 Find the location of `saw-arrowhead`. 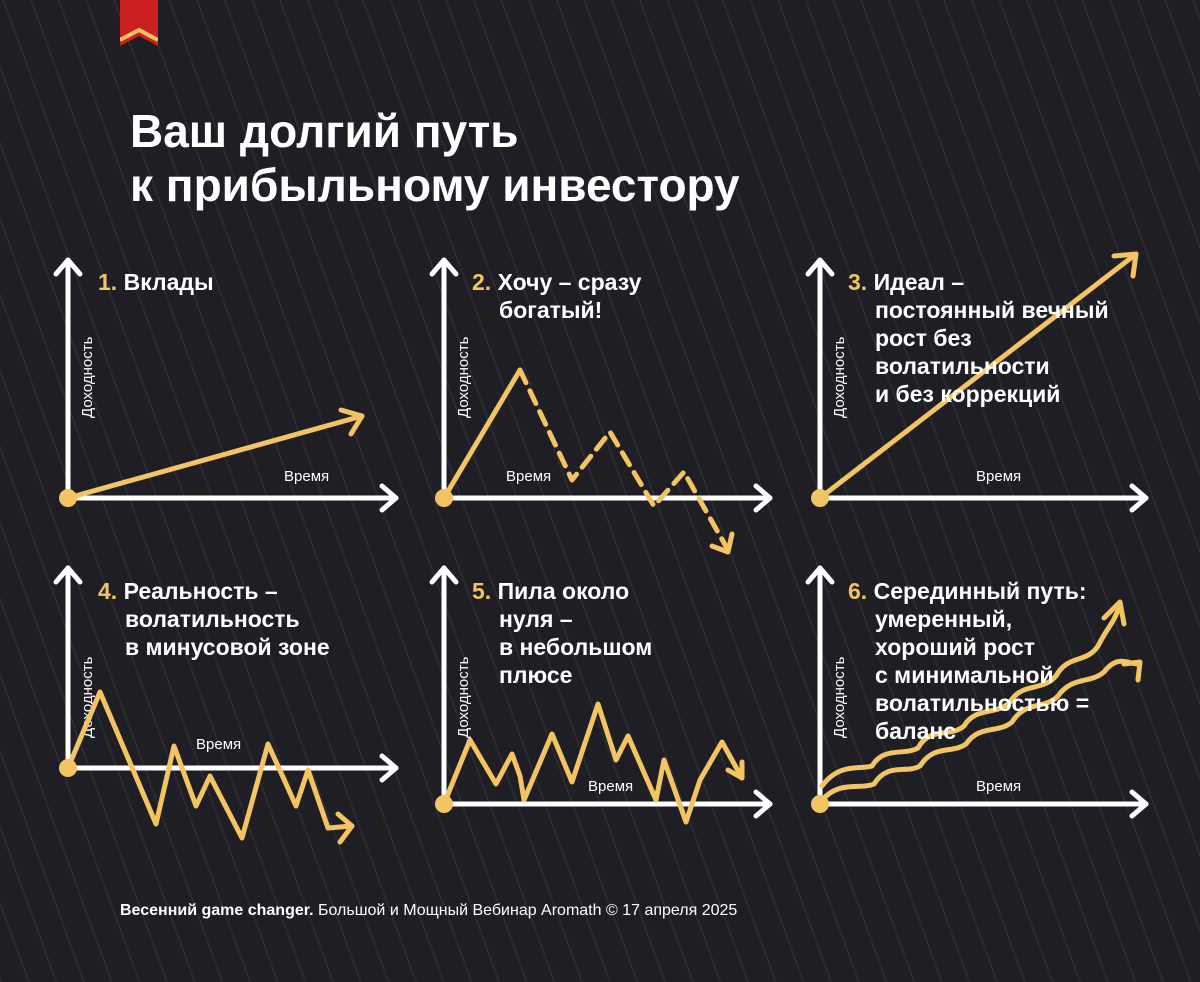

saw-arrowhead is located at coordinates (735, 770).